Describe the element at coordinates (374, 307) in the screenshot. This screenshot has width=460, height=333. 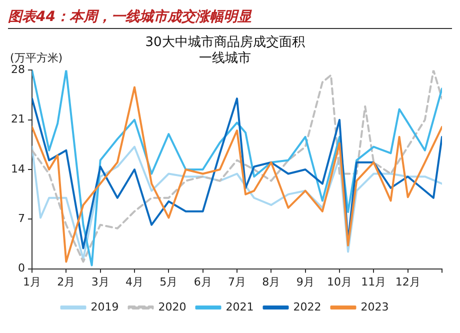
I see `legend-label: 2023` at that location.